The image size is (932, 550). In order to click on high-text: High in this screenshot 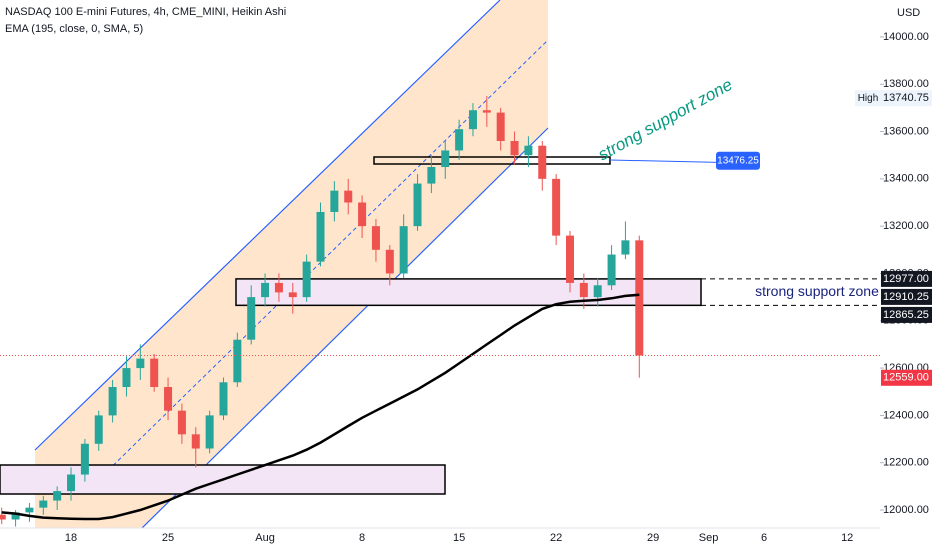, I will do `click(868, 98)`.